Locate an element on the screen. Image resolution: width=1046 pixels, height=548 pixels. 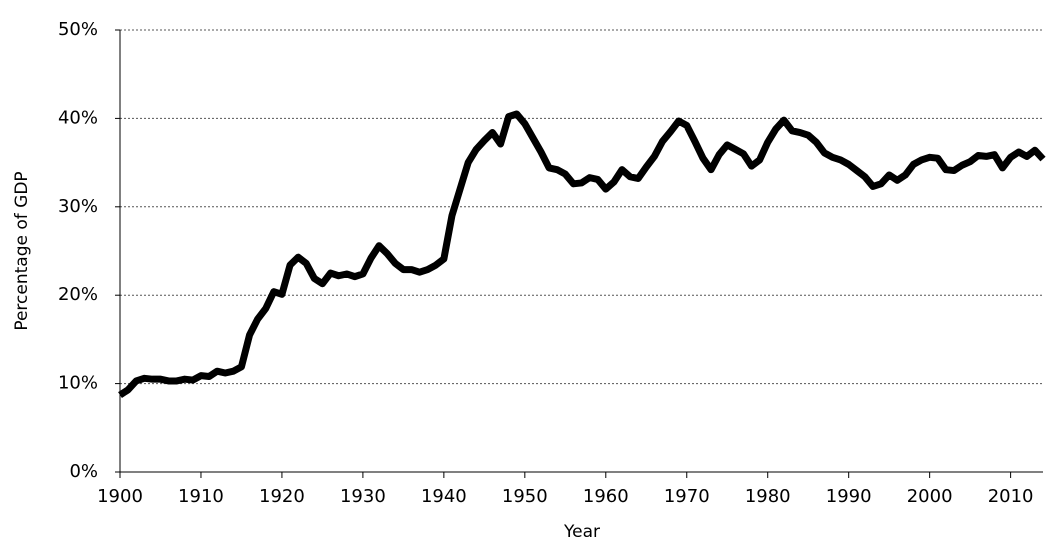
x-tick-label: 1900 is located at coordinates (120, 496).